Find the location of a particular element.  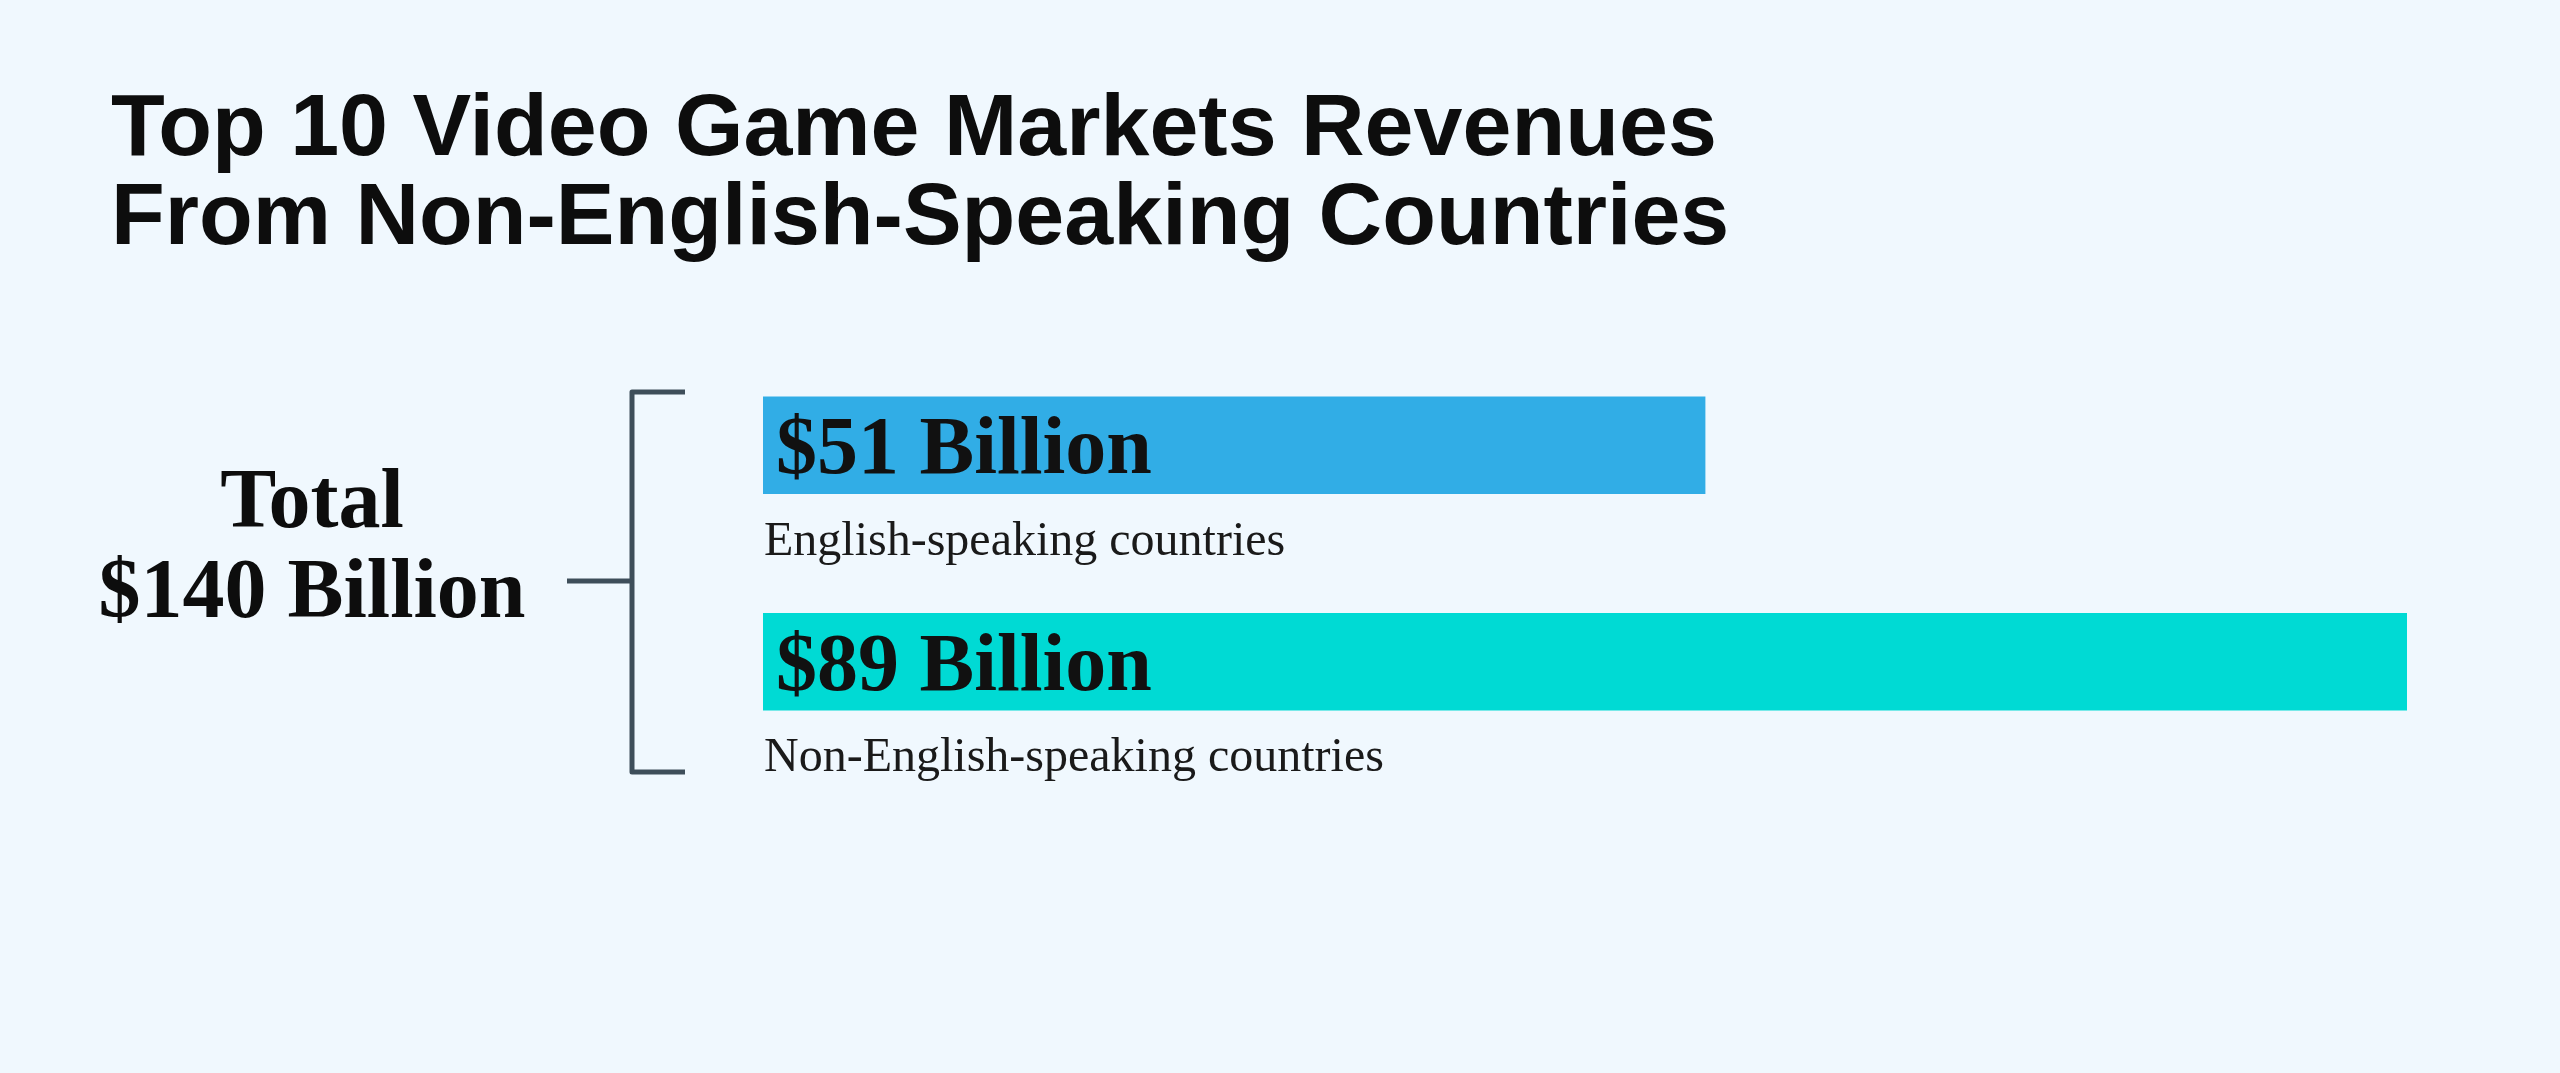

text: Total $140 Billion is located at coordinates (312, 543).